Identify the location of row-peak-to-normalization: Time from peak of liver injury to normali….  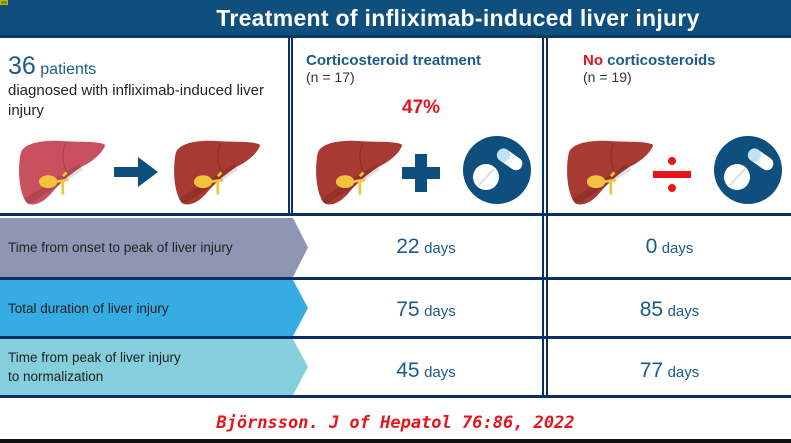
(395, 367).